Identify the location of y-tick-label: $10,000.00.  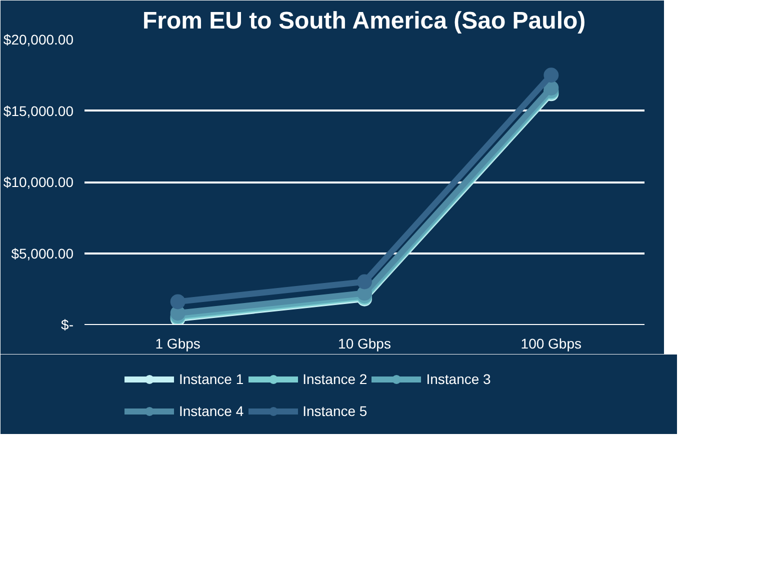
(38, 182).